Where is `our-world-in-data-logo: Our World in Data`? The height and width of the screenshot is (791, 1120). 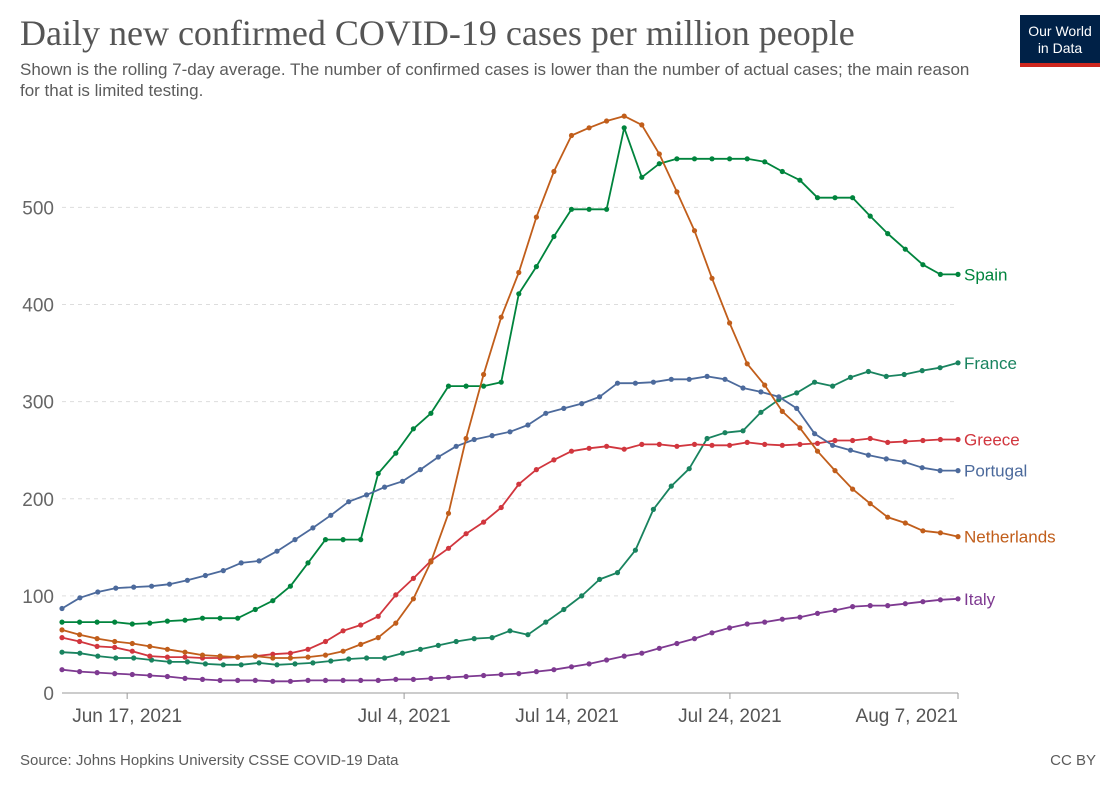 our-world-in-data-logo: Our World in Data is located at coordinates (1060, 41).